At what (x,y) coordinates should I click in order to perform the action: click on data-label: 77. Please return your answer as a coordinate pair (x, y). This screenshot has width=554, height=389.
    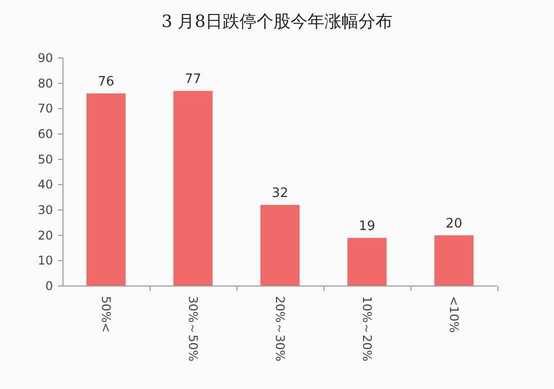
    Looking at the image, I should click on (193, 79).